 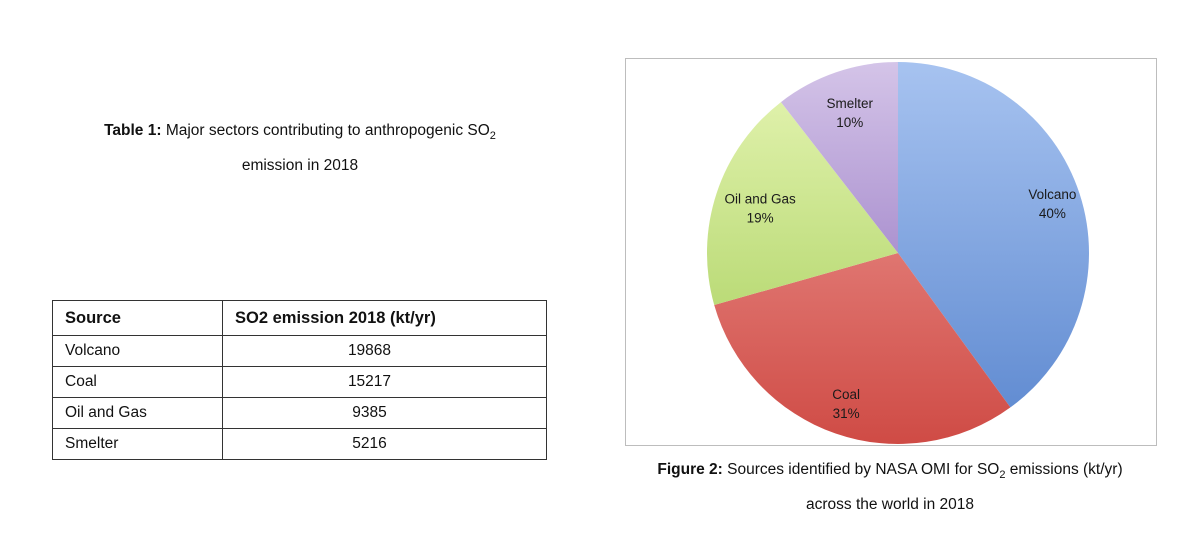 What do you see at coordinates (300, 166) in the screenshot?
I see `table-caption-line2: emission in 2018` at bounding box center [300, 166].